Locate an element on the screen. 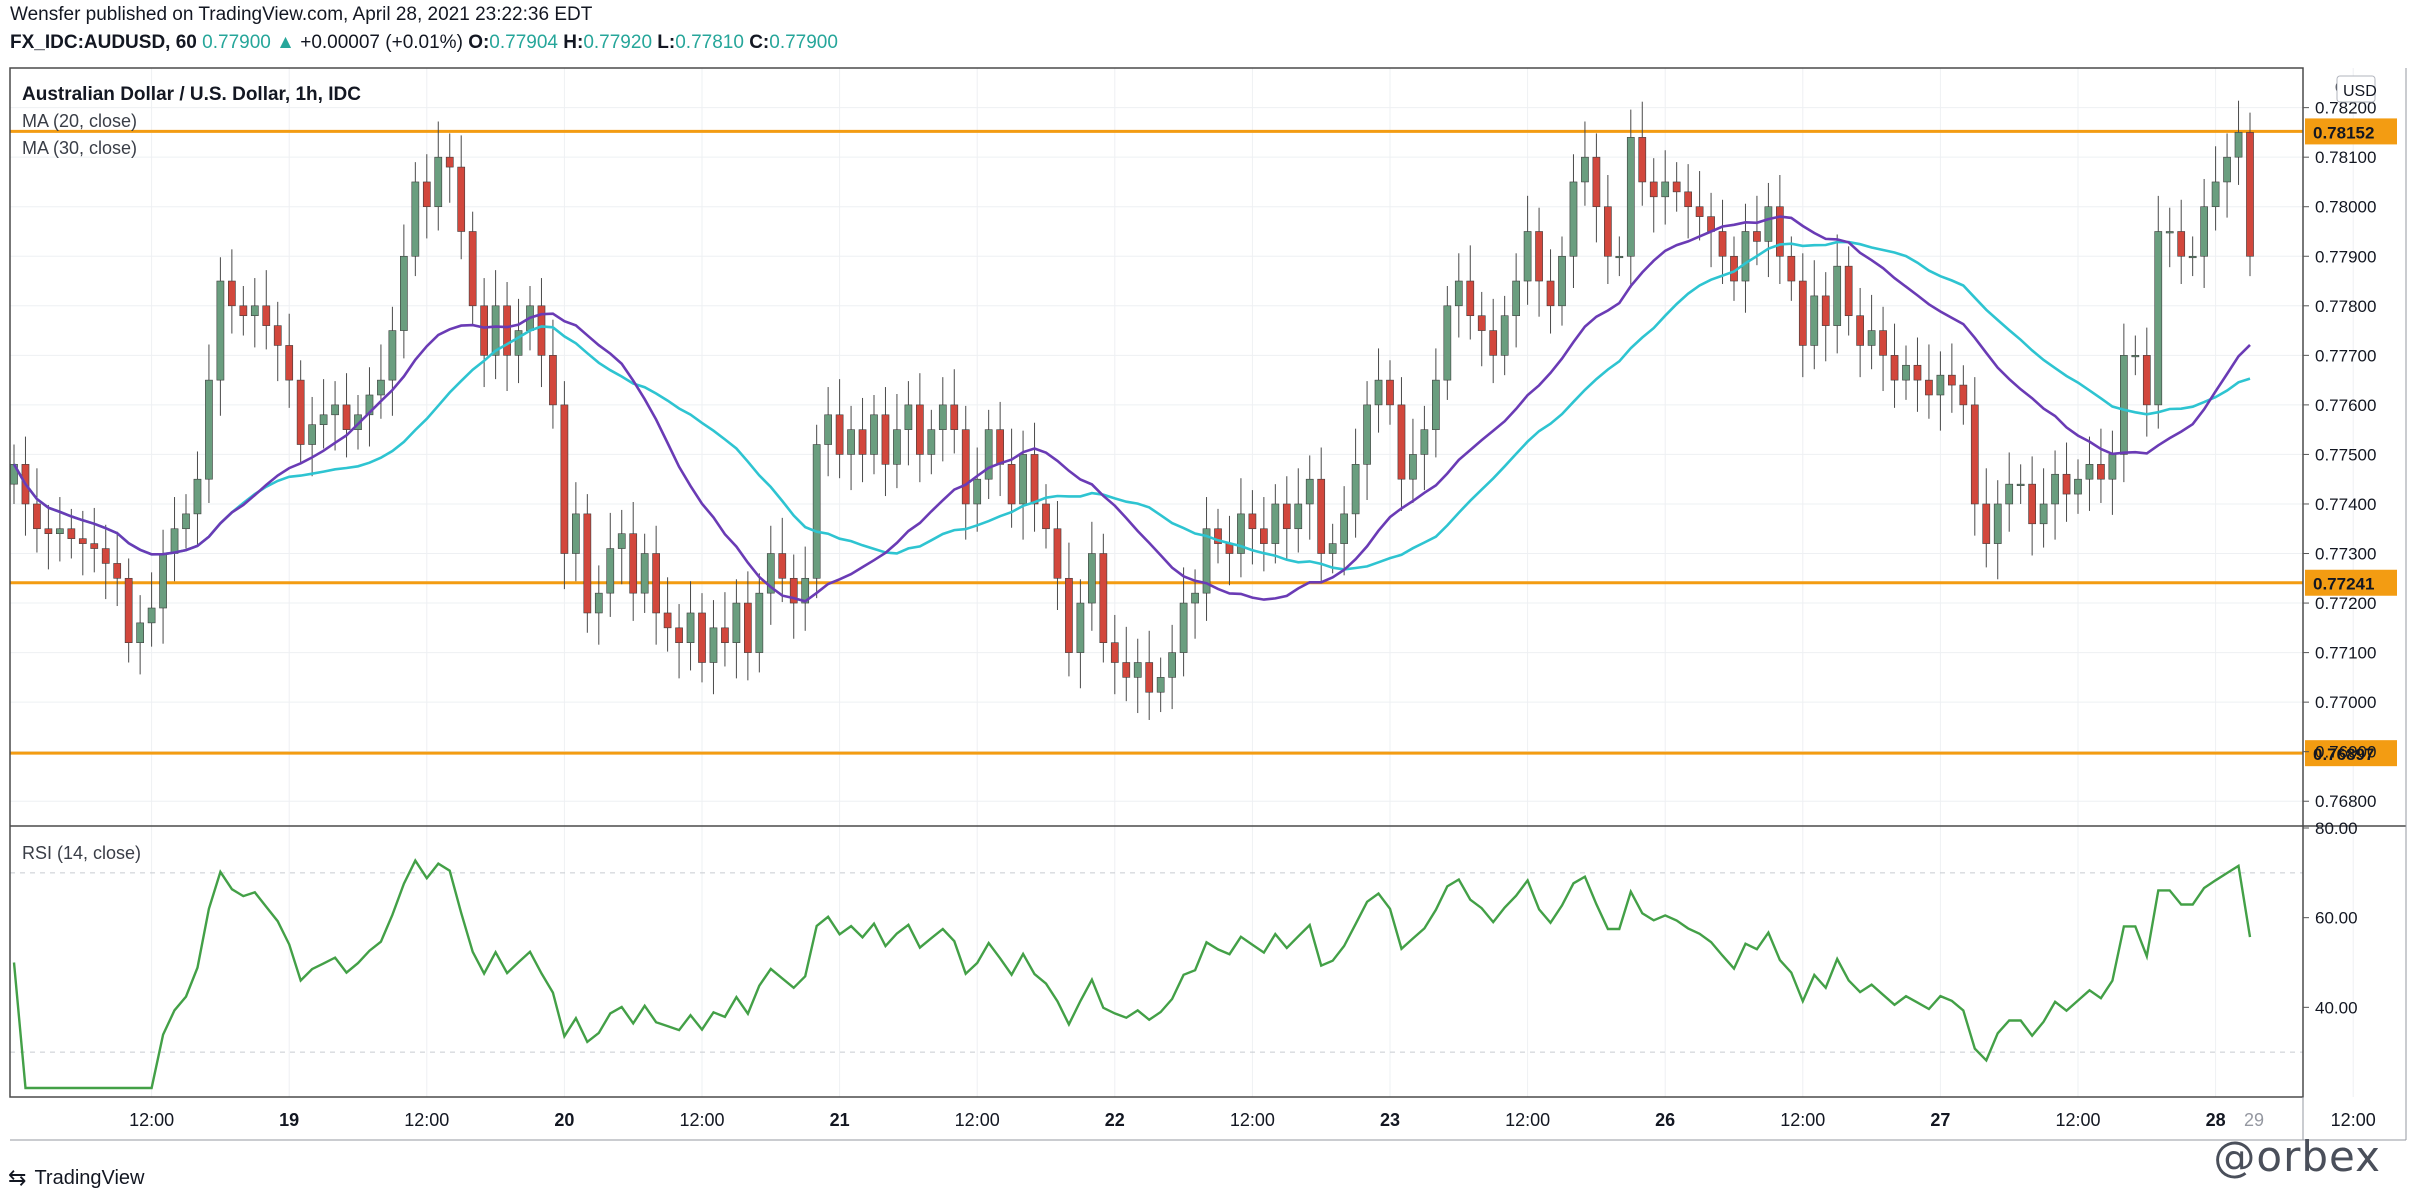  price-tick-label: 0.76800 is located at coordinates (2345, 801).